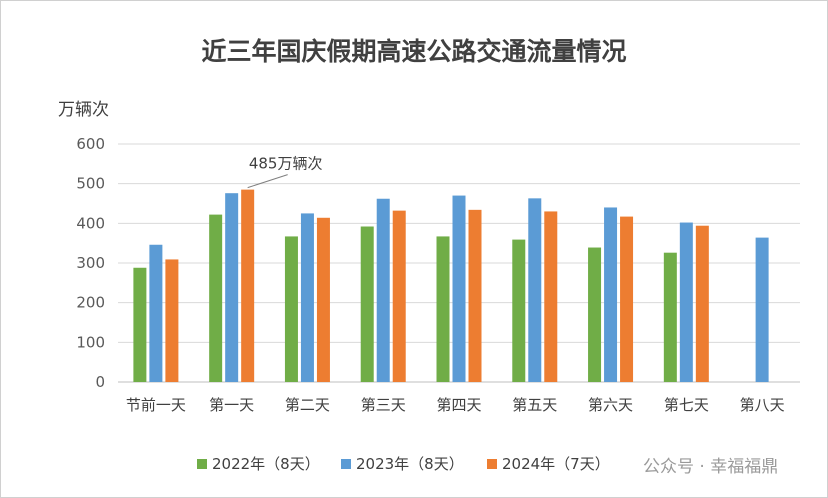  What do you see at coordinates (90, 184) in the screenshot?
I see `y-tick-label: 500` at bounding box center [90, 184].